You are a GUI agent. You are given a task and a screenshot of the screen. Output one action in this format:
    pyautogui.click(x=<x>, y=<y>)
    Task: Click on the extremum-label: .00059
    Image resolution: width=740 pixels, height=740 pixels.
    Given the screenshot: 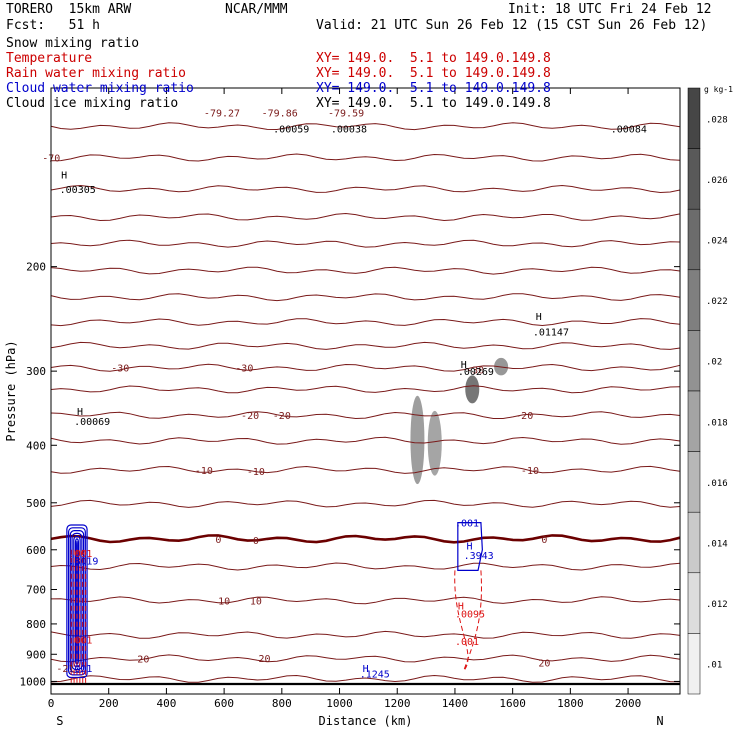 What is the action you would take?
    pyautogui.click(x=291, y=129)
    